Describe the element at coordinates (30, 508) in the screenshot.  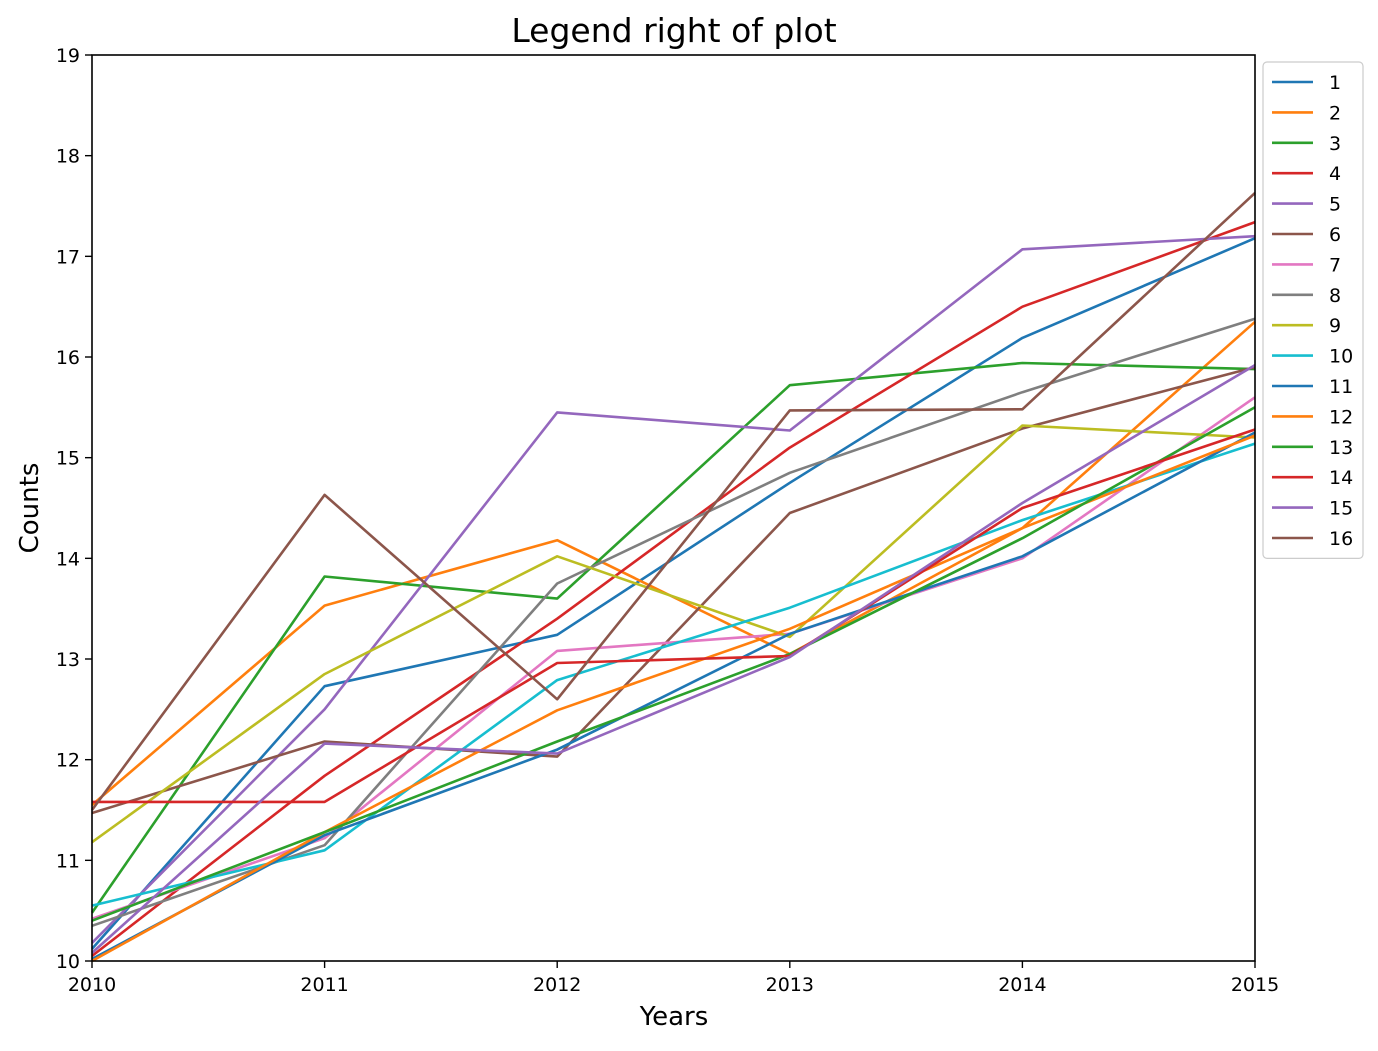
I see `y-axis-label: Counts` at that location.